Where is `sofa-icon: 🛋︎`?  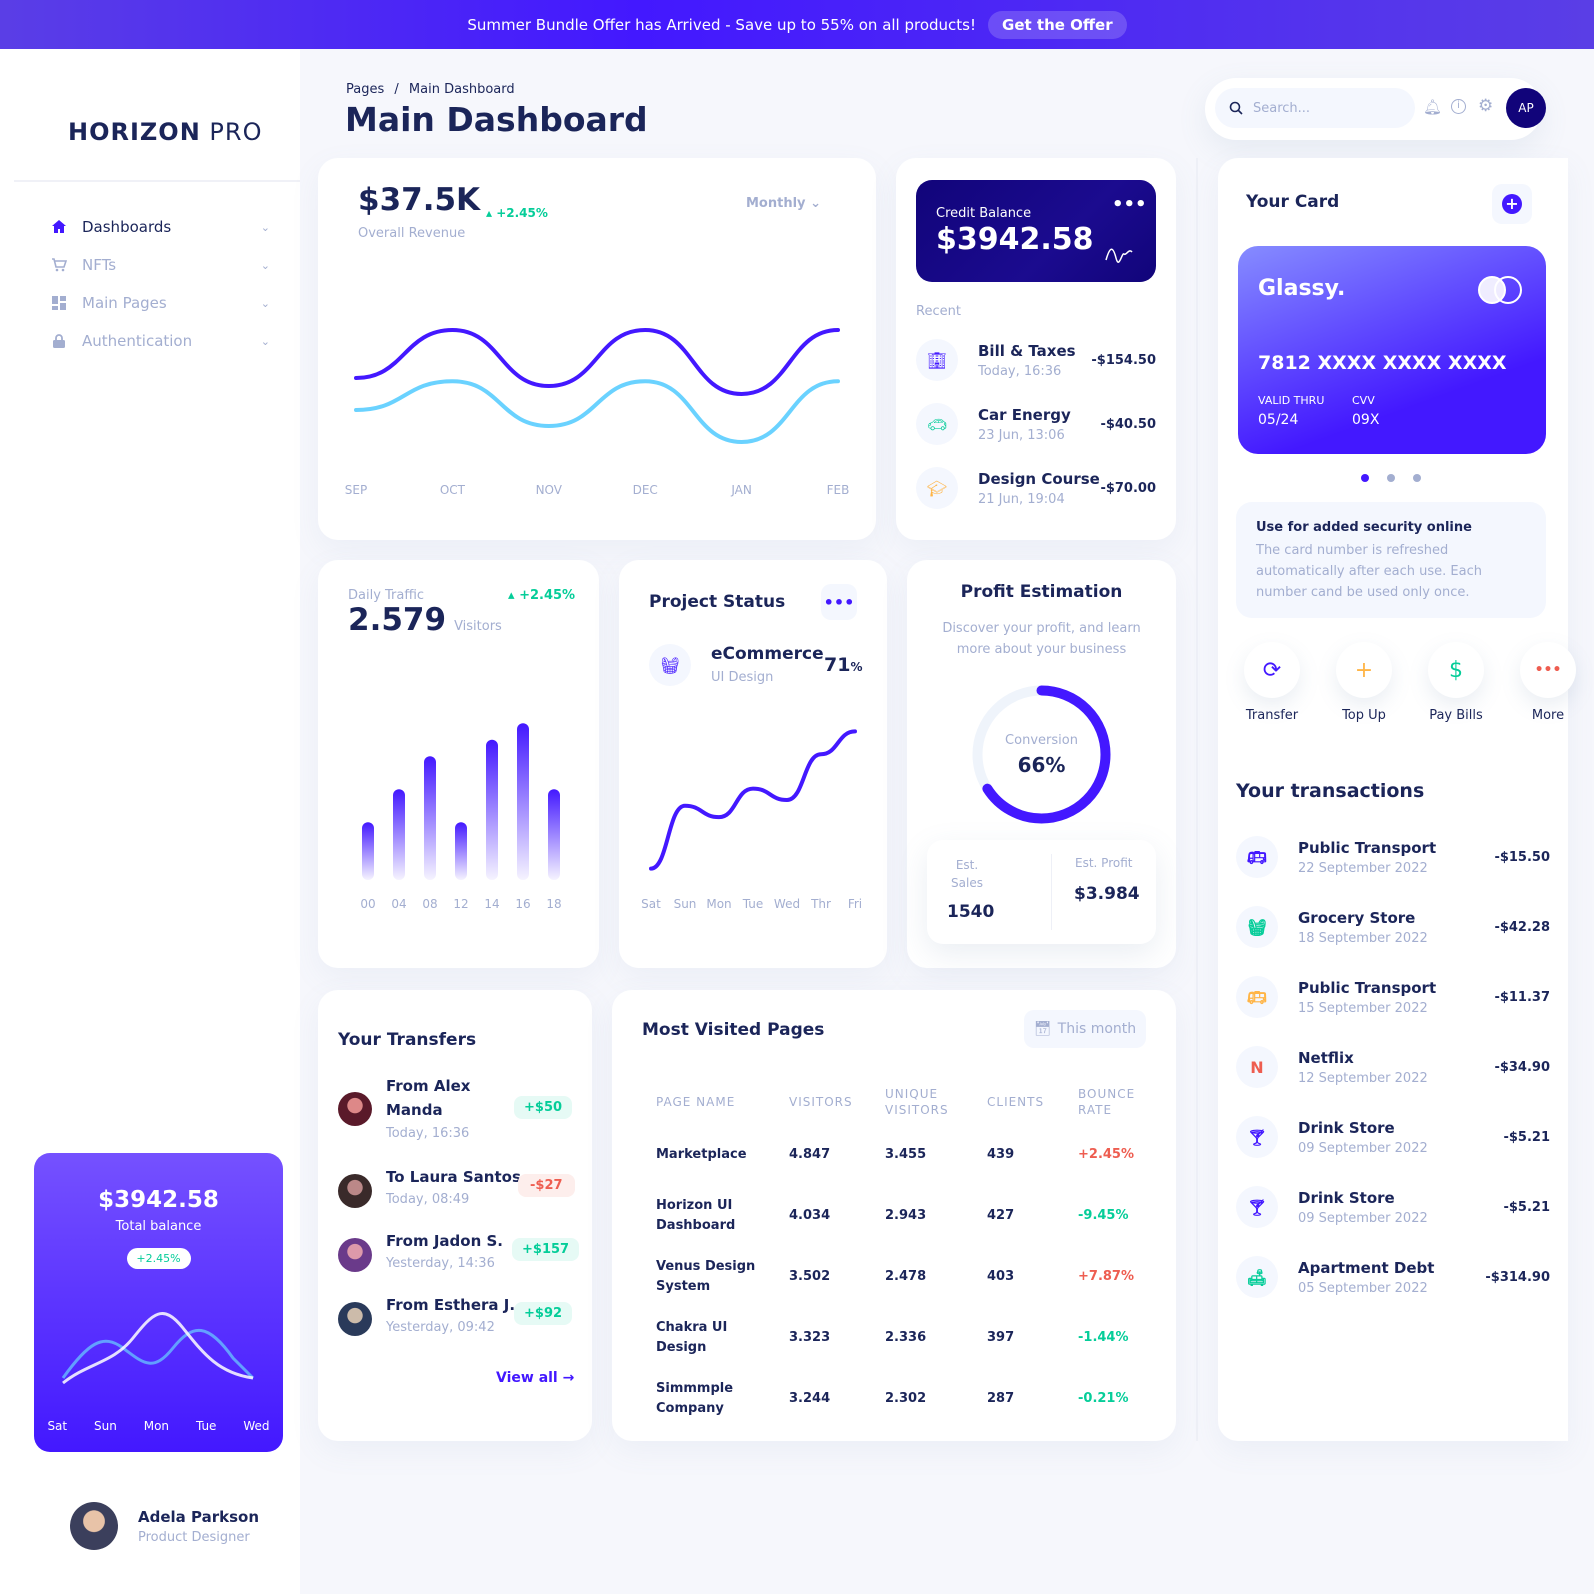 sofa-icon: 🛋︎ is located at coordinates (1257, 1277).